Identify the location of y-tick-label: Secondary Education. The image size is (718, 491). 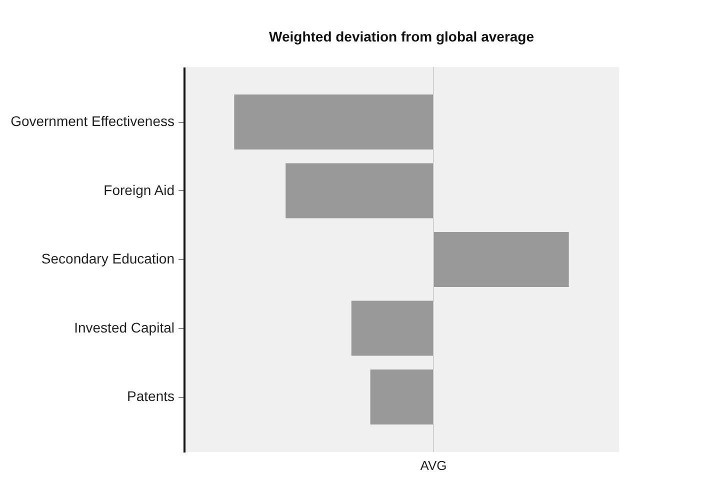
(107, 258).